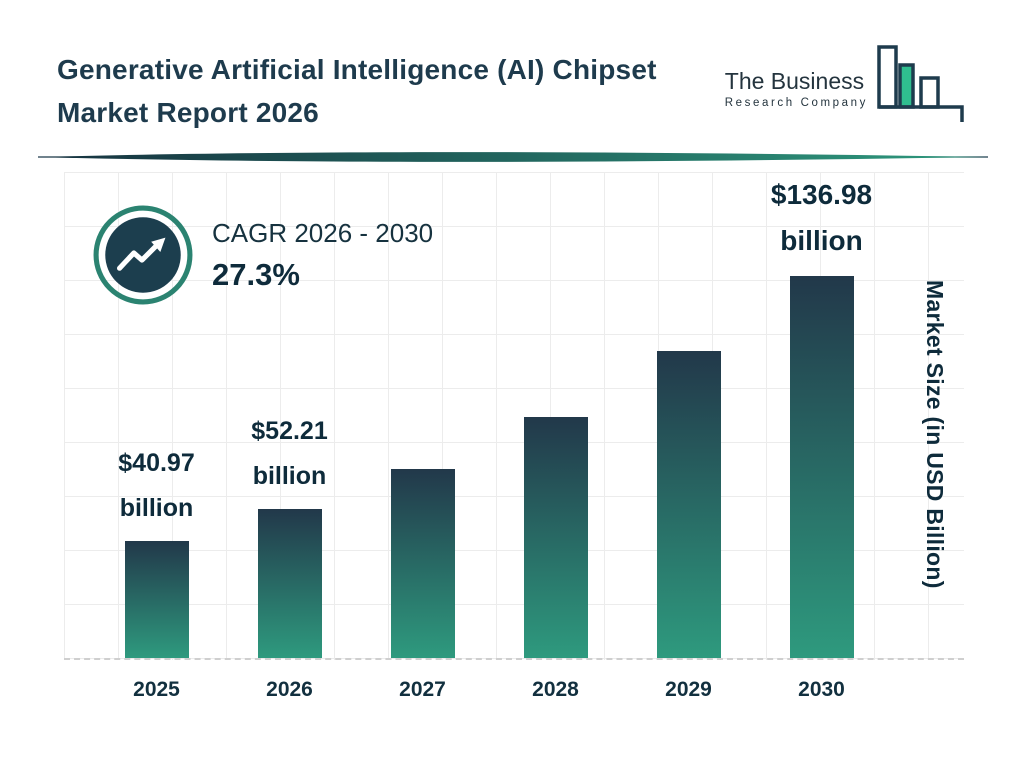 The image size is (1024, 768). What do you see at coordinates (422, 415) in the screenshot?
I see `bar-cell-2027` at bounding box center [422, 415].